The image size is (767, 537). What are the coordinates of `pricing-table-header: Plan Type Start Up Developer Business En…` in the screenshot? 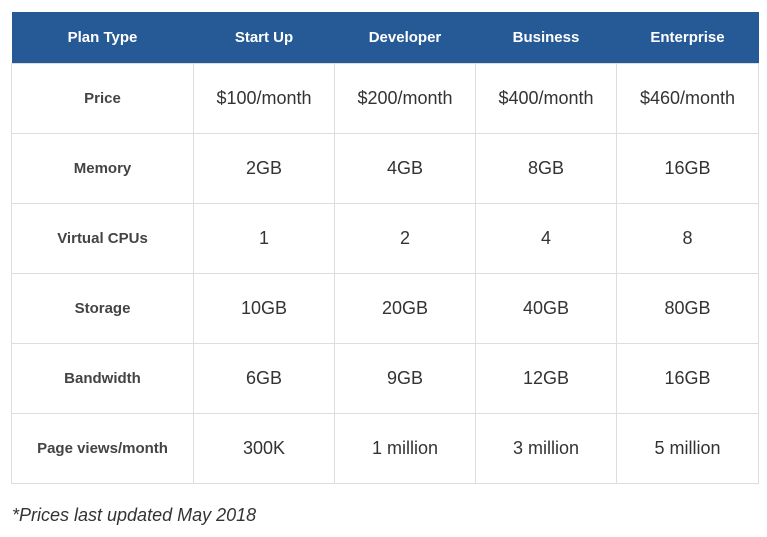 It's located at (385, 38).